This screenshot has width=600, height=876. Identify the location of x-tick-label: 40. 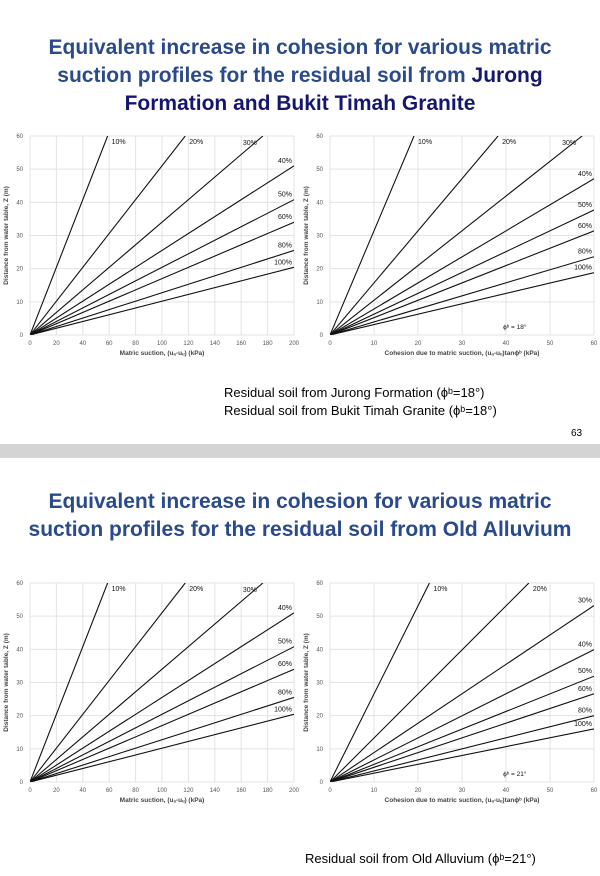
(506, 791).